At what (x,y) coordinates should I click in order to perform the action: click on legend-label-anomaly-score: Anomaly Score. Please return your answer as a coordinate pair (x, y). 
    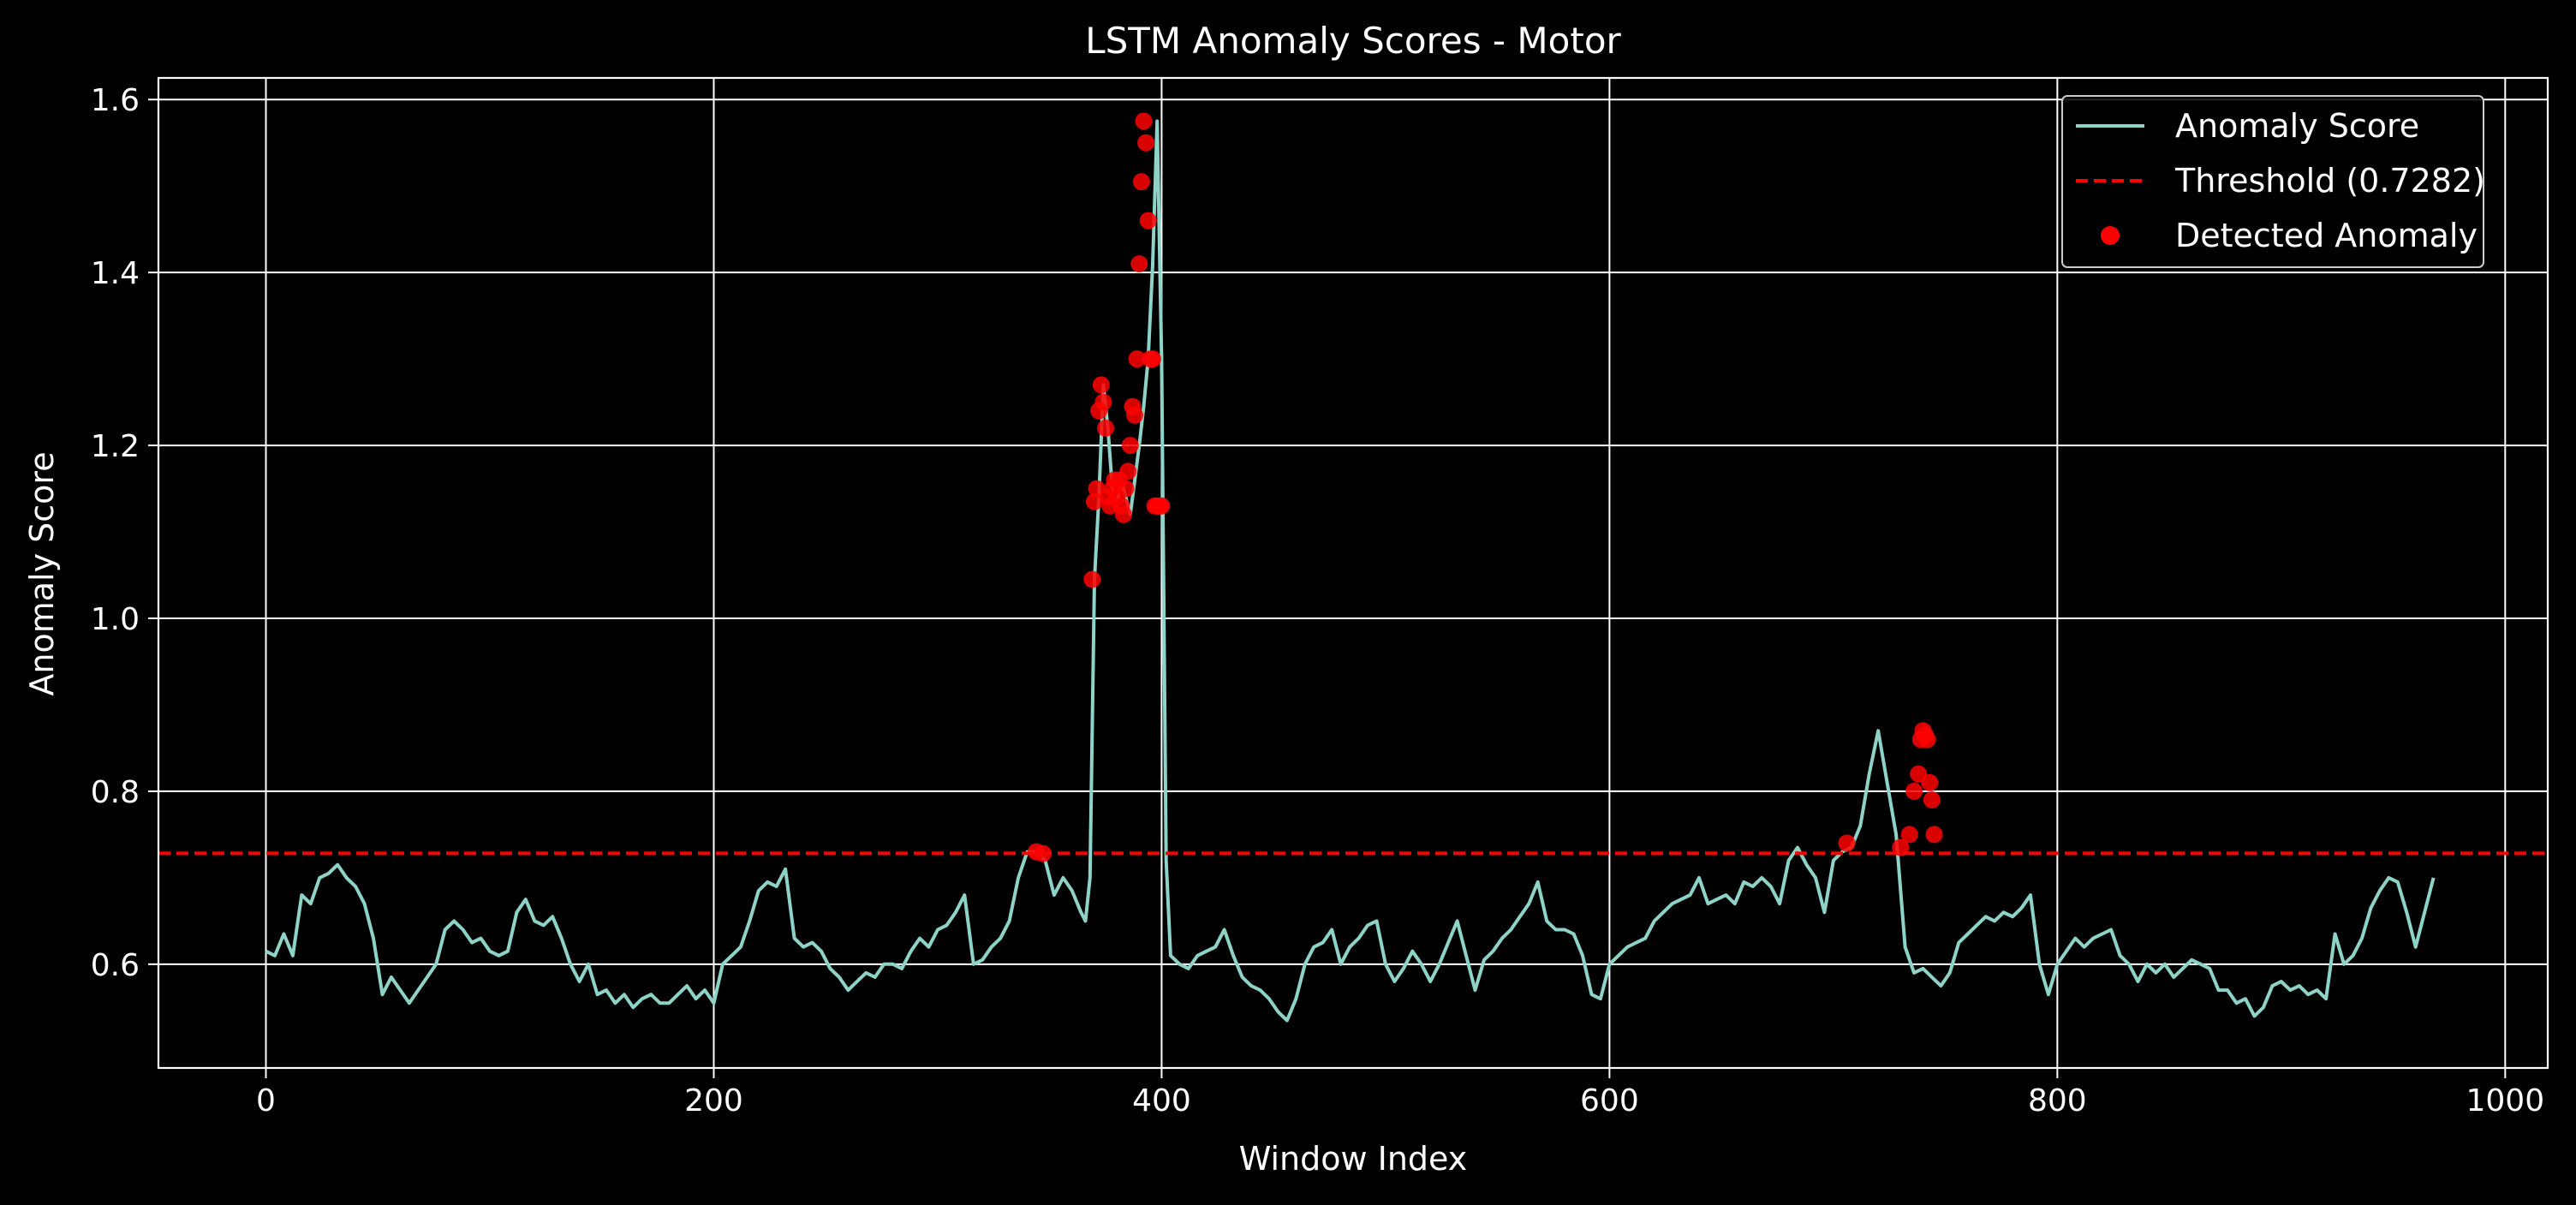
    Looking at the image, I should click on (2297, 126).